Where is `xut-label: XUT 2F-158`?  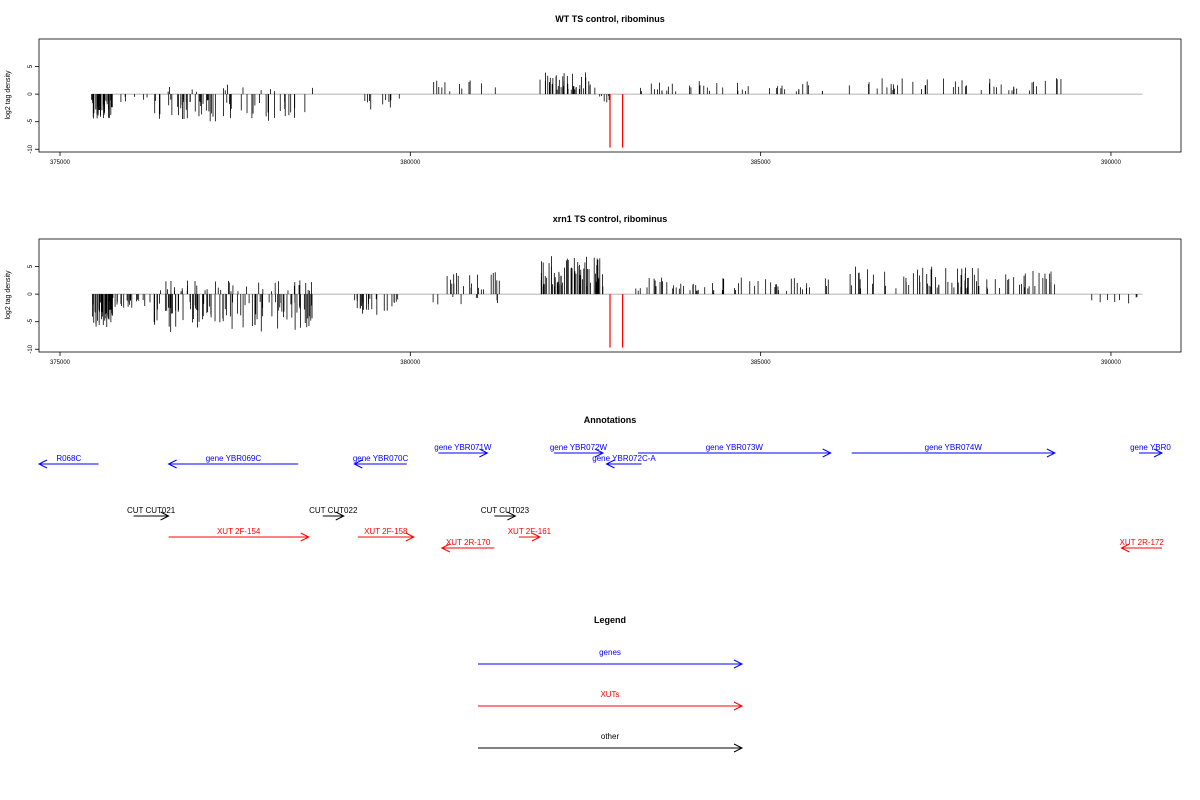 xut-label: XUT 2F-158 is located at coordinates (386, 531).